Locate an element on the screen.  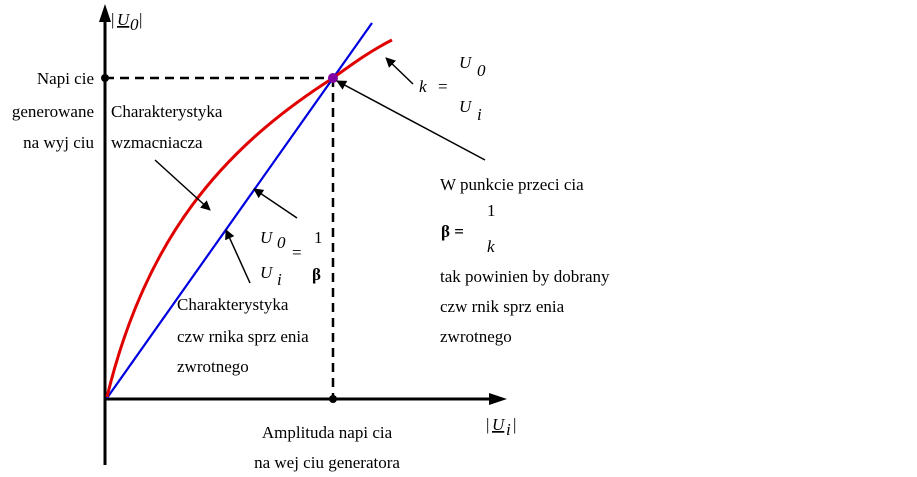
feedback-char-label-line3: zwrotnego is located at coordinates (213, 366).